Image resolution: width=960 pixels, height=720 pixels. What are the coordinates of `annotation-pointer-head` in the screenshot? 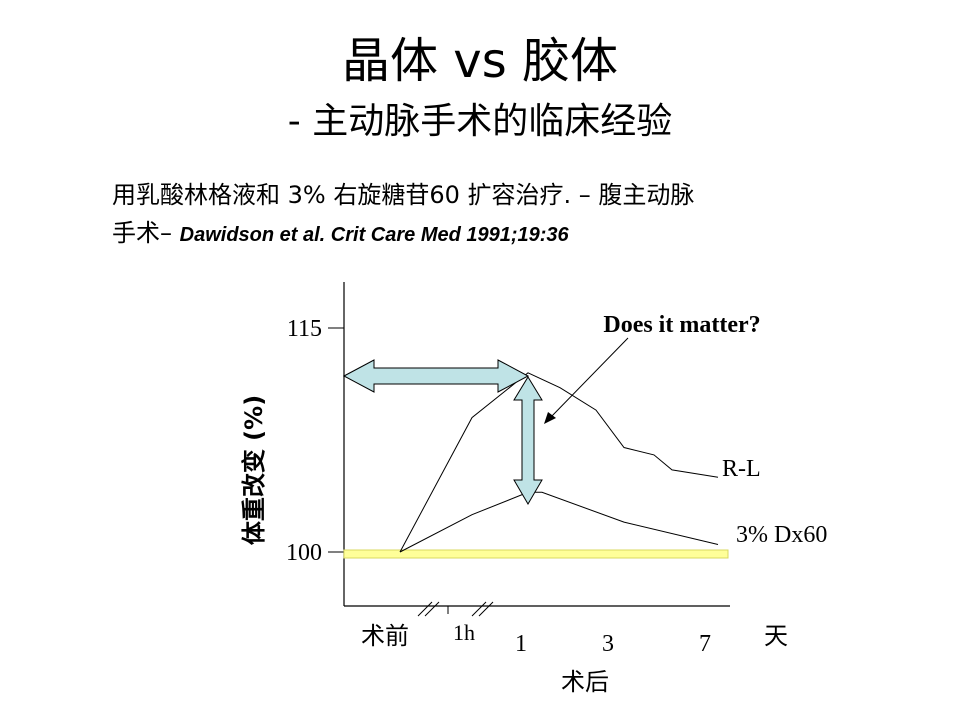 It's located at (550, 418).